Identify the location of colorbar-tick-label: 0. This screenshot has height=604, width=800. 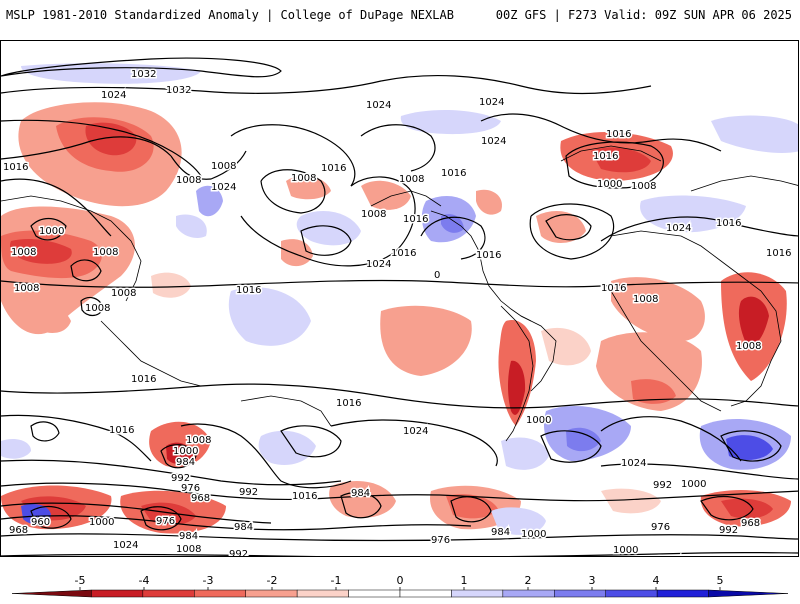
(400, 580).